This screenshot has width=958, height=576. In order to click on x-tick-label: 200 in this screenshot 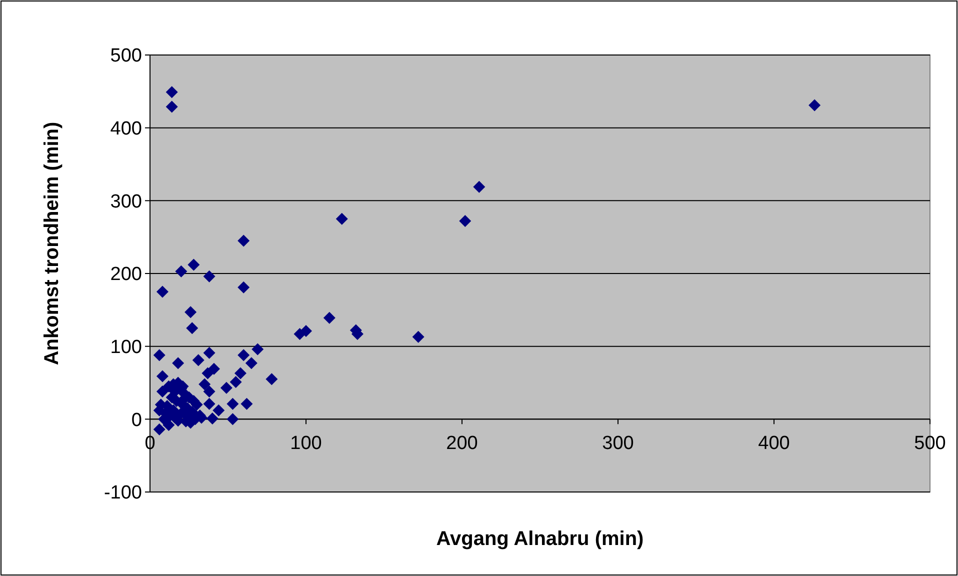, I will do `click(462, 443)`.